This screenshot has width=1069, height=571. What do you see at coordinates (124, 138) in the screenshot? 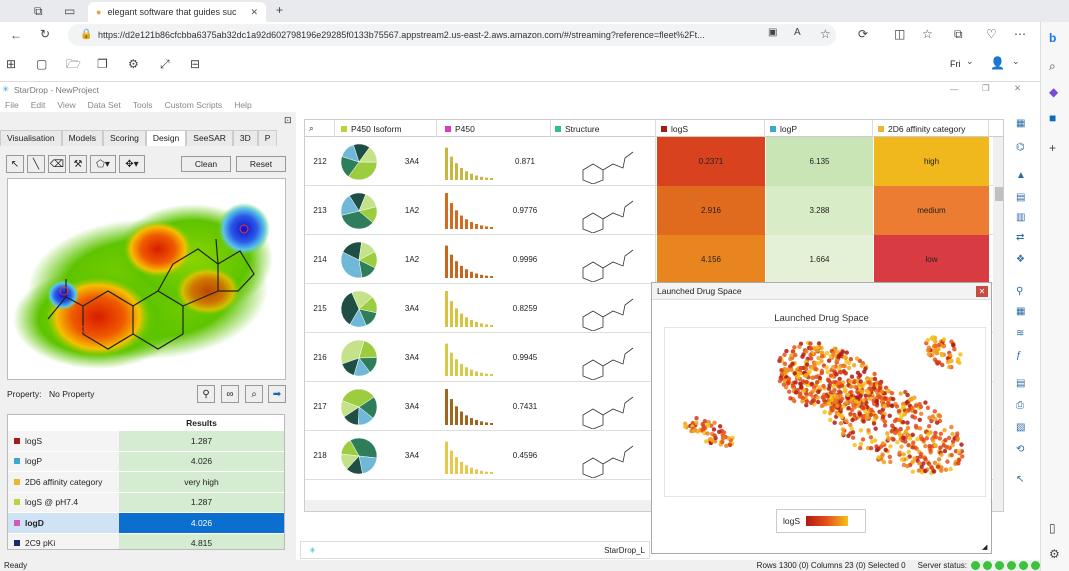
I see `tab-scoring: Scoring` at bounding box center [124, 138].